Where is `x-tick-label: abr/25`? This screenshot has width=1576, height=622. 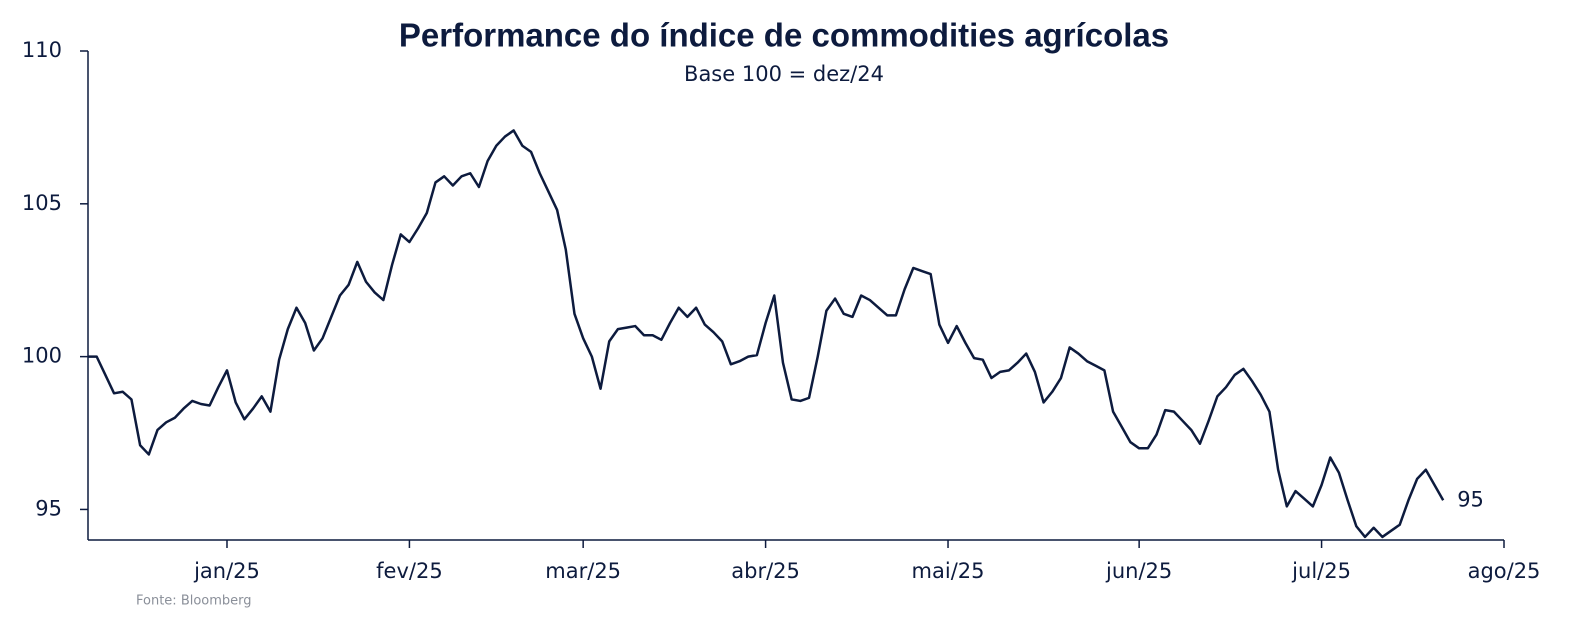 x-tick-label: abr/25 is located at coordinates (765, 571).